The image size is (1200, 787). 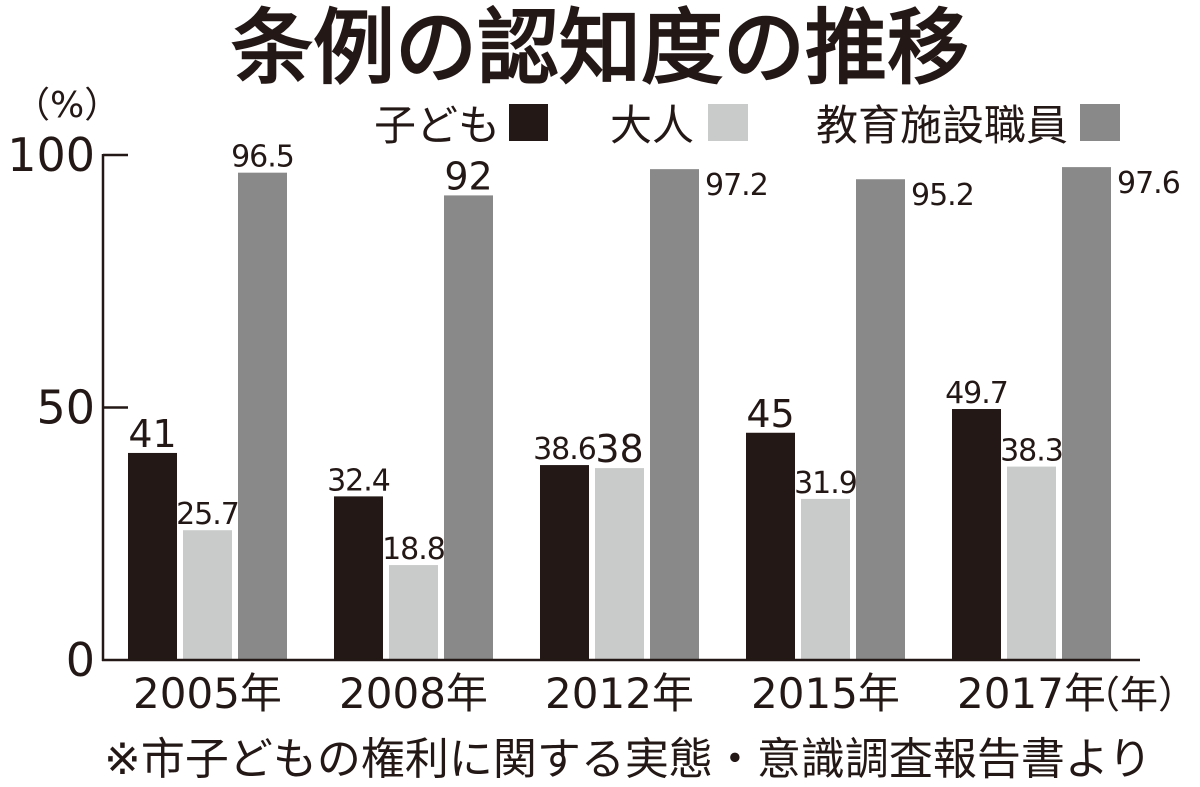 What do you see at coordinates (1100, 122) in the screenshot?
I see `legend-swatch-school-staff` at bounding box center [1100, 122].